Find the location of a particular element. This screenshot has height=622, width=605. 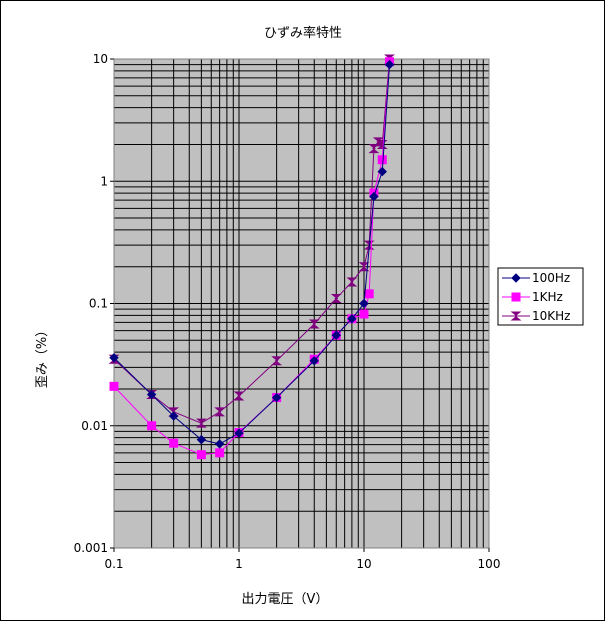

y-tick-label: 10 is located at coordinates (100, 59).